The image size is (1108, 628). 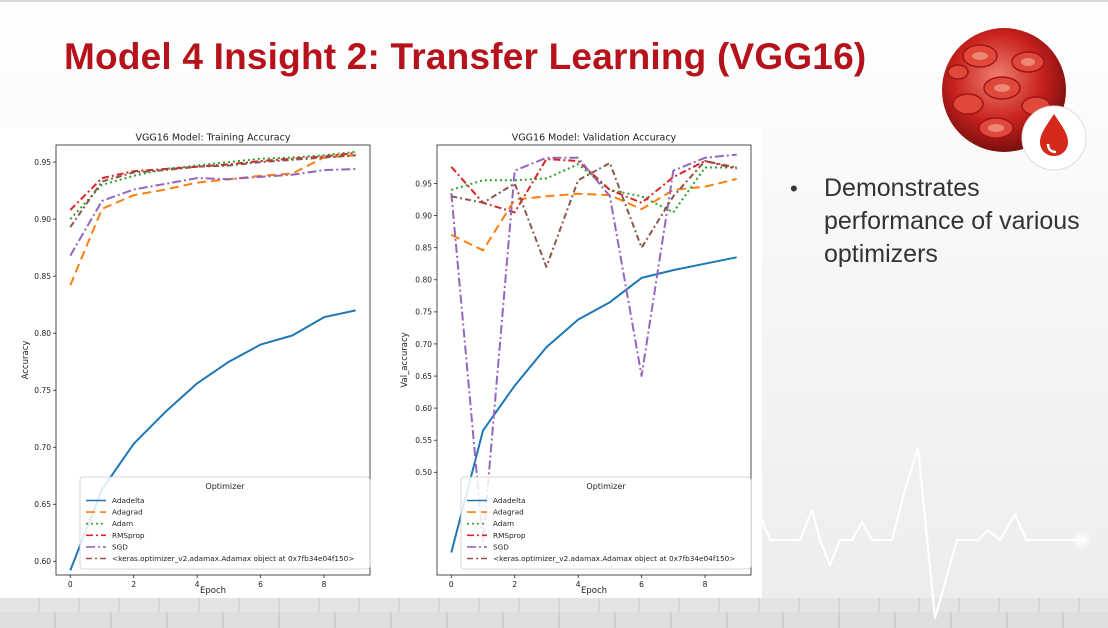 I want to click on blood-cells-icon, so click(x=1014, y=99).